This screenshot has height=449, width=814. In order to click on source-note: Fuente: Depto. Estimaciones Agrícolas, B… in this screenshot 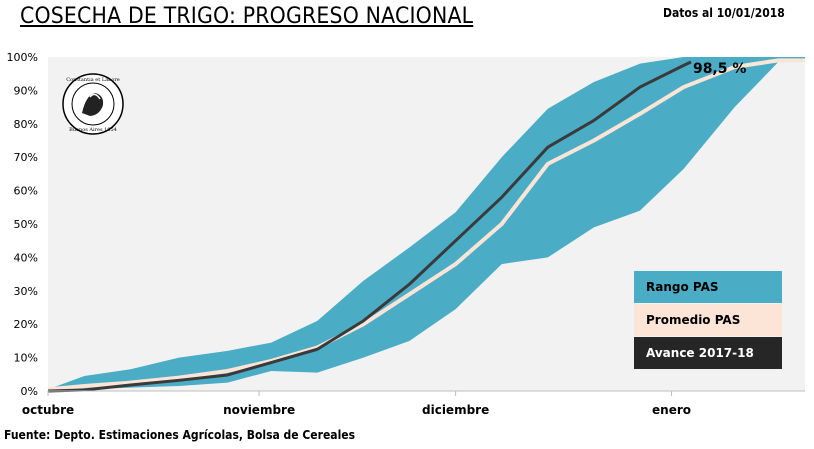, I will do `click(180, 435)`.